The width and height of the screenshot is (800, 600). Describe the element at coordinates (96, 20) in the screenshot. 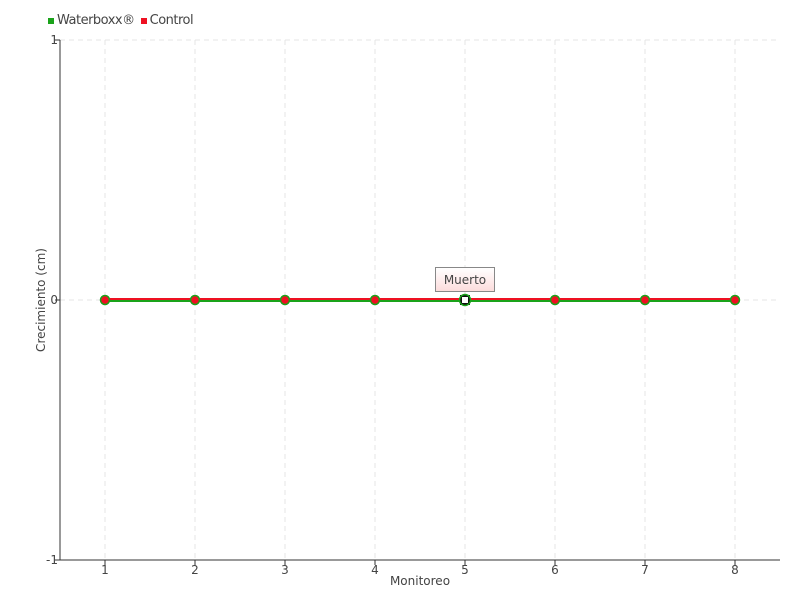

I see `legend-label: Waterboxx®` at that location.